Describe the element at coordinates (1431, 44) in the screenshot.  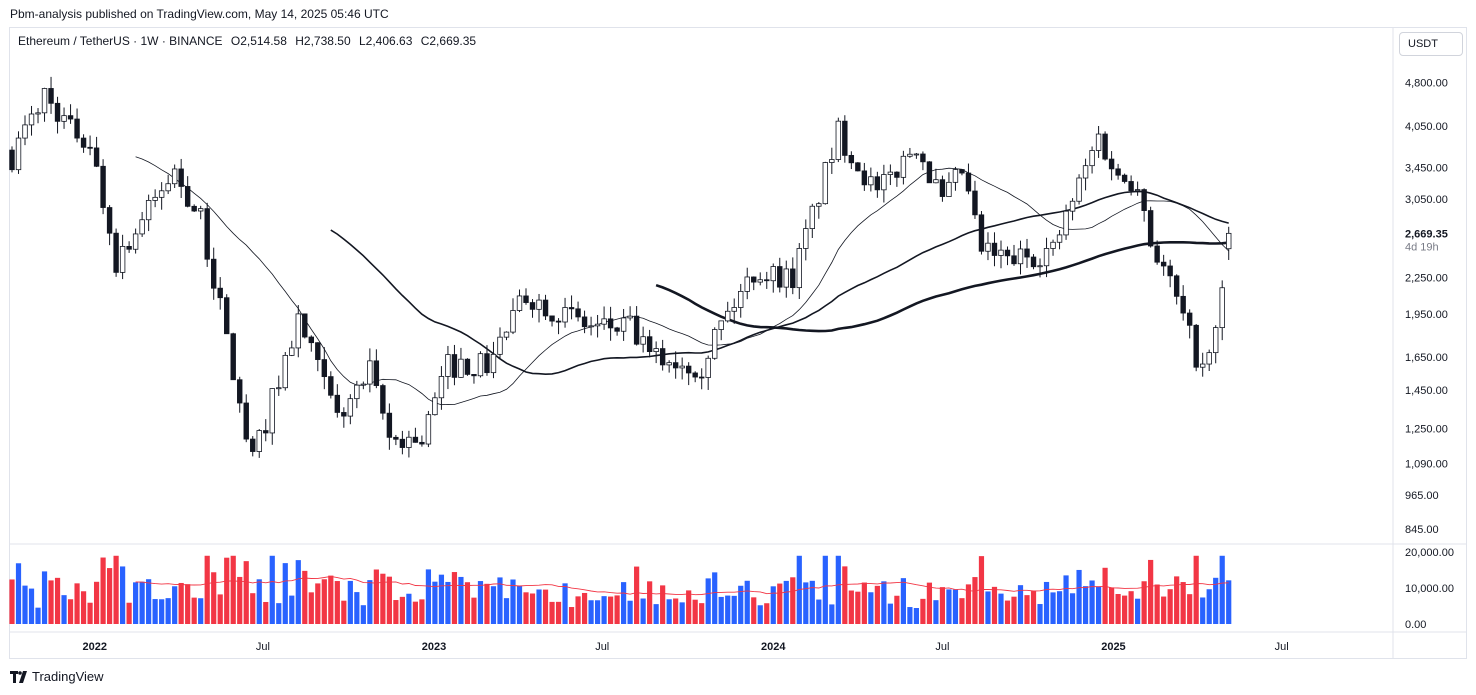
I see `currency-button: USDT` at that location.